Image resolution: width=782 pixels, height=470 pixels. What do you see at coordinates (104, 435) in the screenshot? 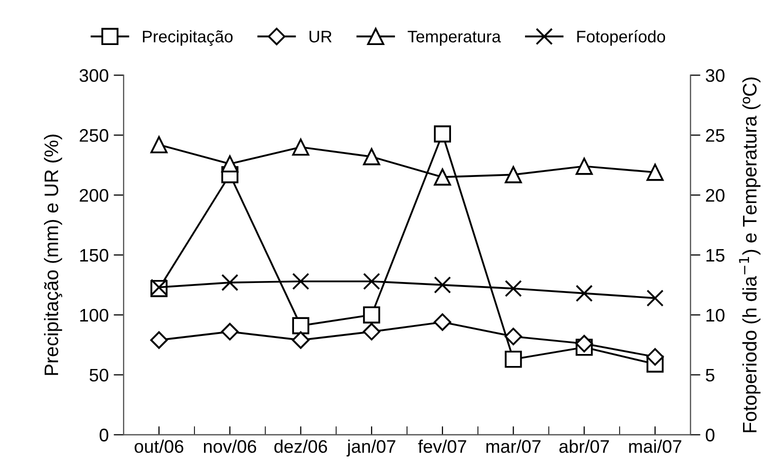
I see `y-tick-label: 0` at bounding box center [104, 435].